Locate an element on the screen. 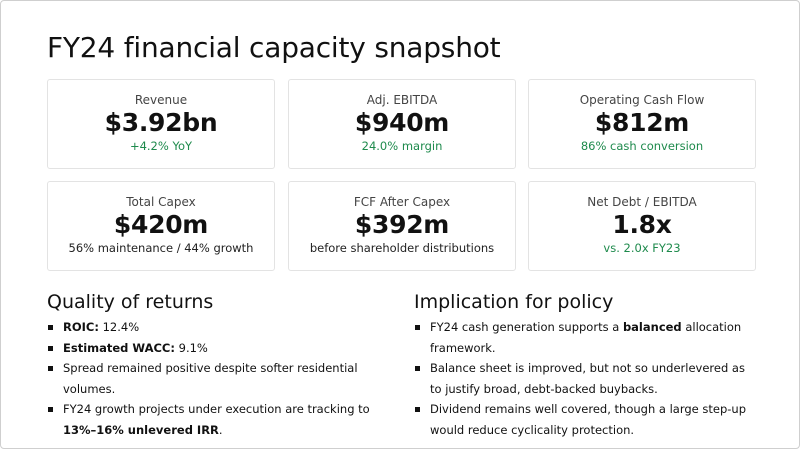  ocf-value: $812m is located at coordinates (642, 122).